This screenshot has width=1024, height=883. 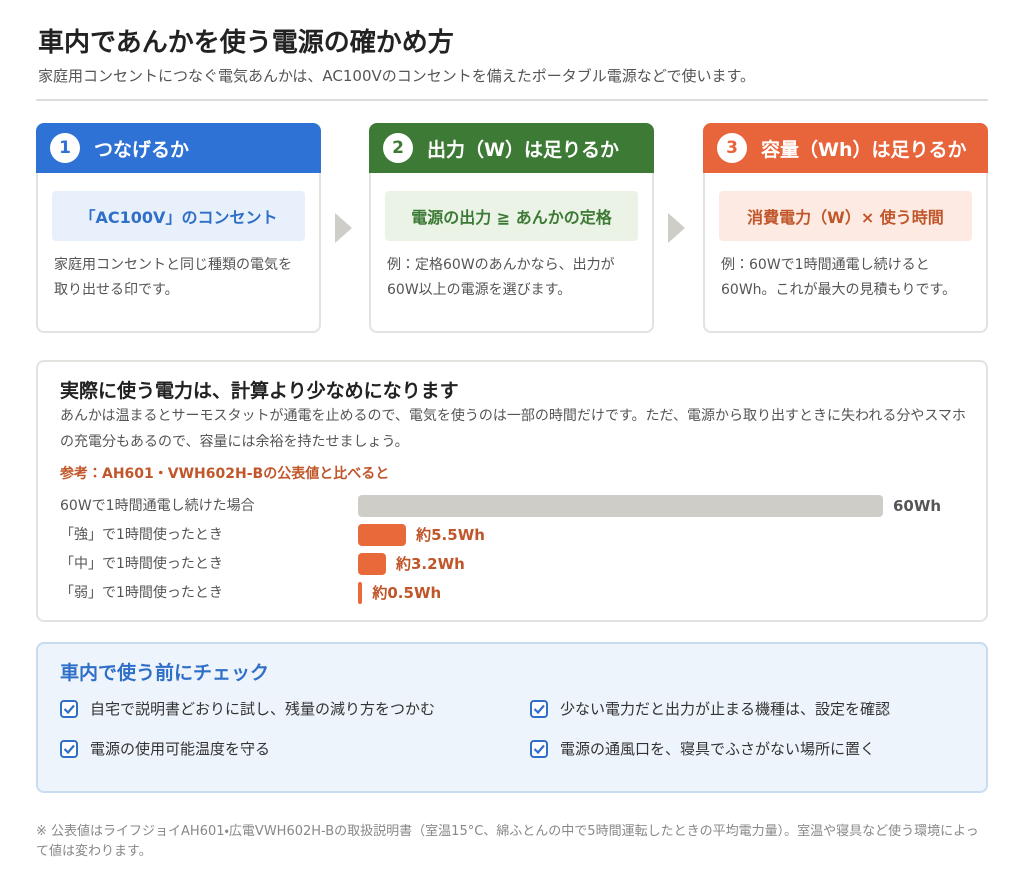 What do you see at coordinates (141, 593) in the screenshot?
I see `bar-label: 「弱」で1時間使ったとき` at bounding box center [141, 593].